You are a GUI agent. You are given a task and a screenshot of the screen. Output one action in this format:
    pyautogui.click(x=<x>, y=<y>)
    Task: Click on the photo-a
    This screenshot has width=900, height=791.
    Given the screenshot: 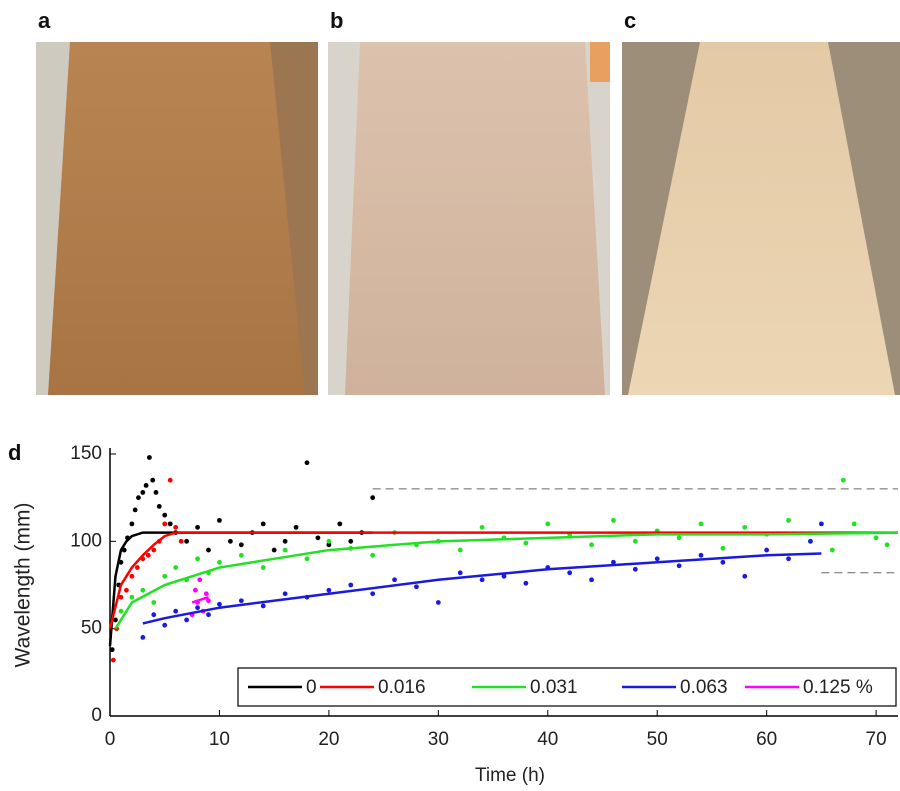 What is the action you would take?
    pyautogui.click(x=177, y=218)
    